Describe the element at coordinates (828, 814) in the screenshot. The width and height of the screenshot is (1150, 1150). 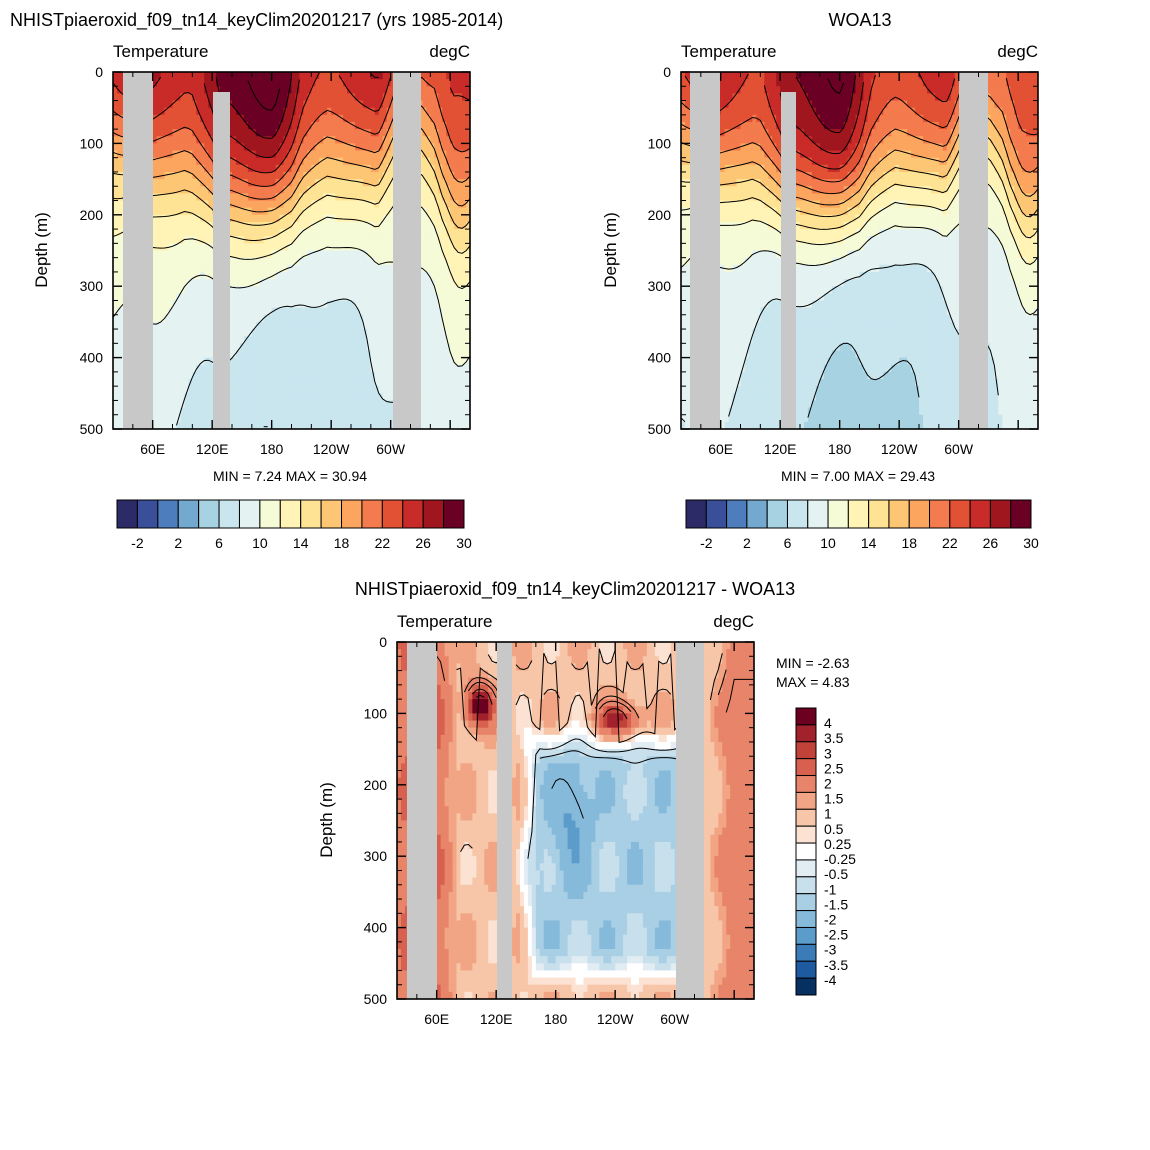
I see `colorbar-label: 1` at that location.